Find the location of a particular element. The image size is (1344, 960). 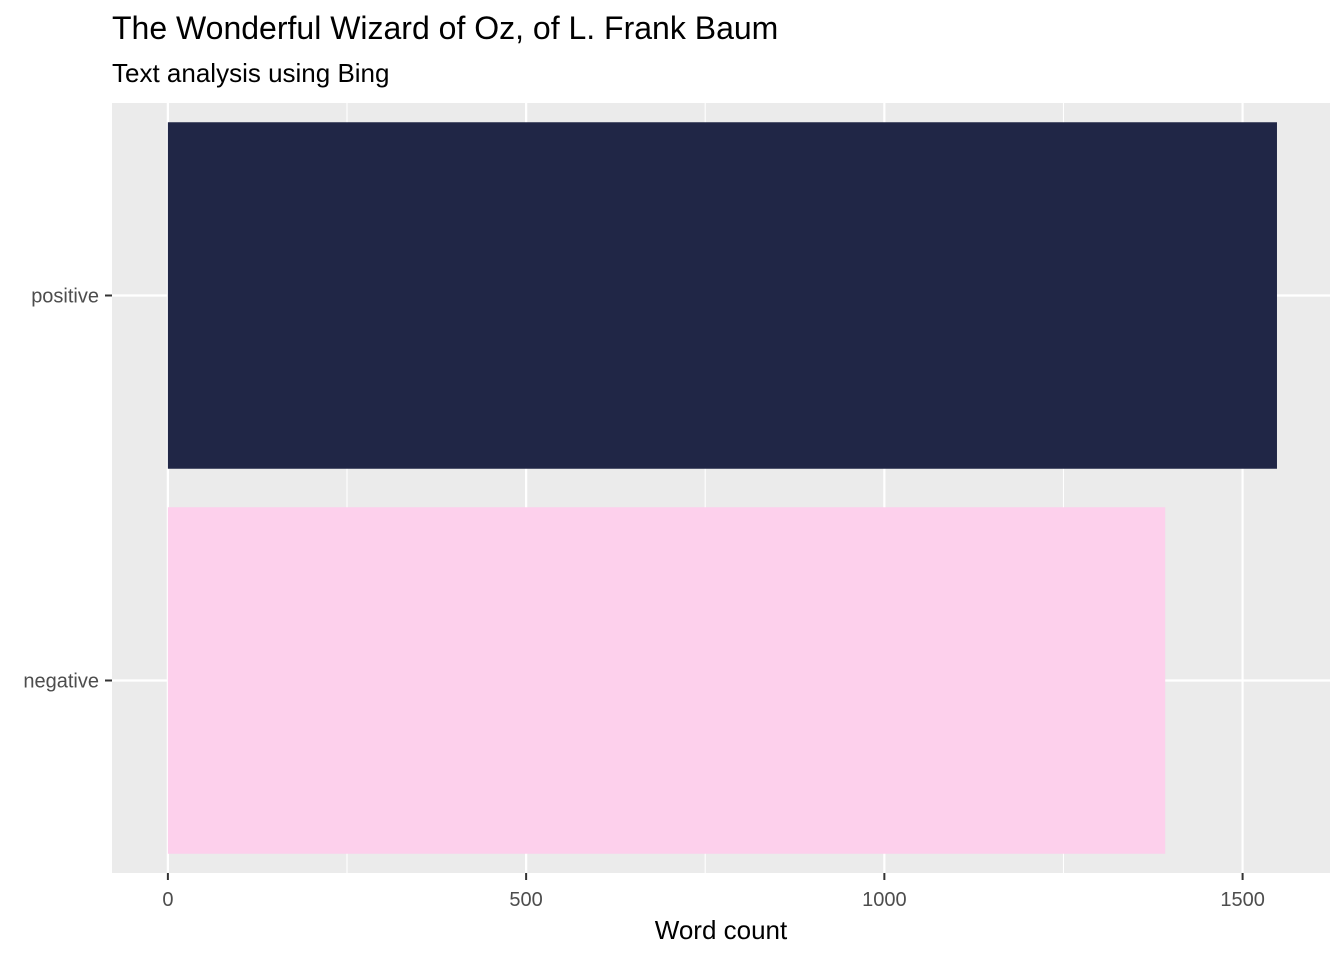

x-tick-label: 0 is located at coordinates (167, 900).